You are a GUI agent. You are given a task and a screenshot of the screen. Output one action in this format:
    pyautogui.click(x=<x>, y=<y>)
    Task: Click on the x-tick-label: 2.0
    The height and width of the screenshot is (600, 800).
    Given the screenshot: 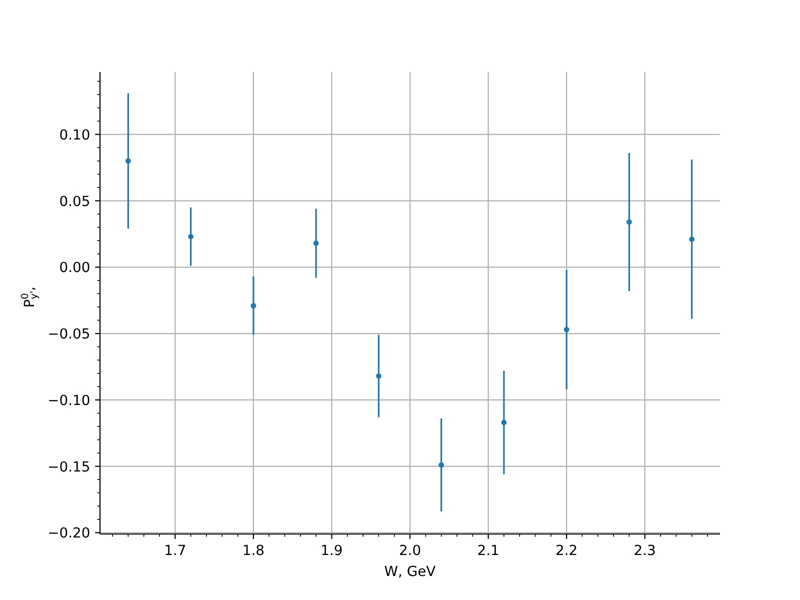 What is the action you would take?
    pyautogui.click(x=410, y=550)
    